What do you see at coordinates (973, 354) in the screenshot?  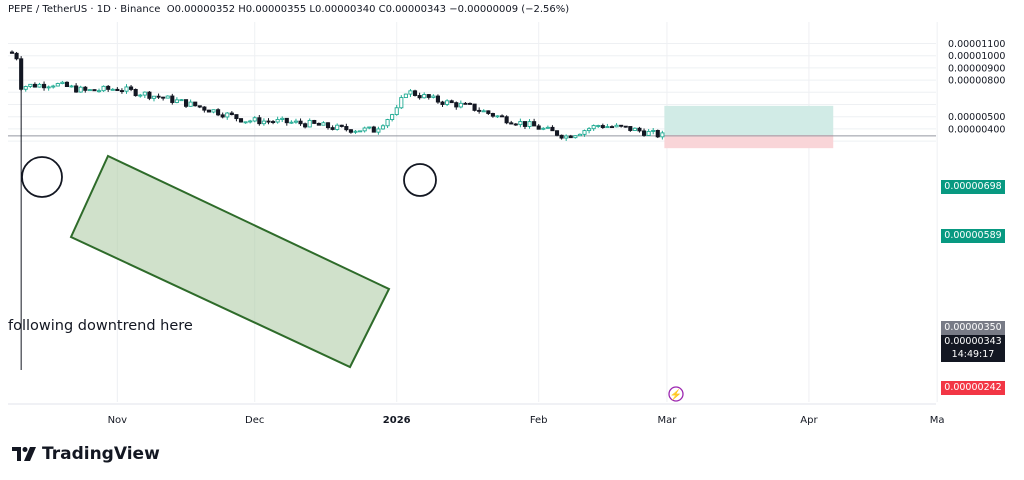 I see `bar-countdown: 14:49:17` at bounding box center [973, 354].